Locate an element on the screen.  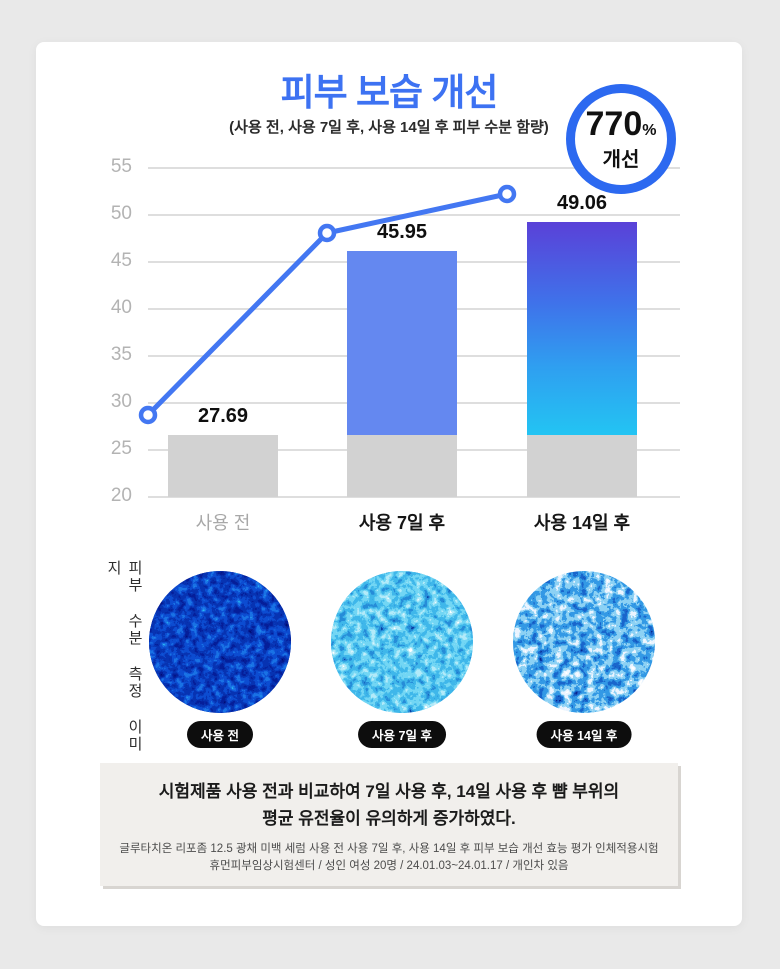
result-statement-line2: 평균 유전율이 유의하게 증가하였다. is located at coordinates (389, 818).